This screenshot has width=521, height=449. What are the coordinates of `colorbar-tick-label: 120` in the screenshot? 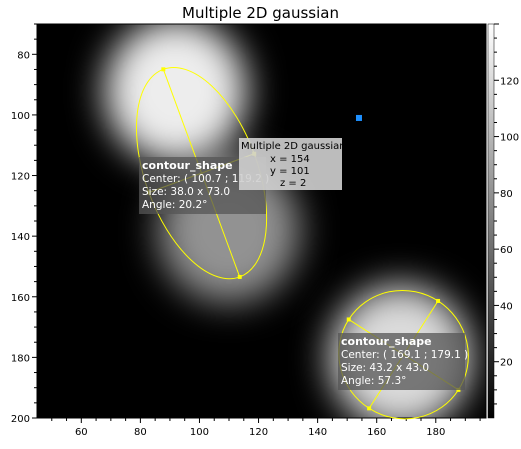 It's located at (509, 81).